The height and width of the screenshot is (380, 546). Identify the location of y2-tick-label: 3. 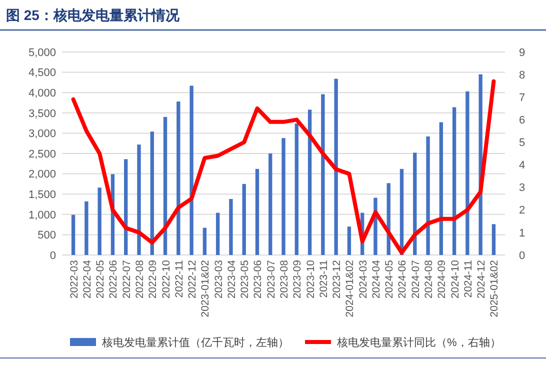
(522, 188).